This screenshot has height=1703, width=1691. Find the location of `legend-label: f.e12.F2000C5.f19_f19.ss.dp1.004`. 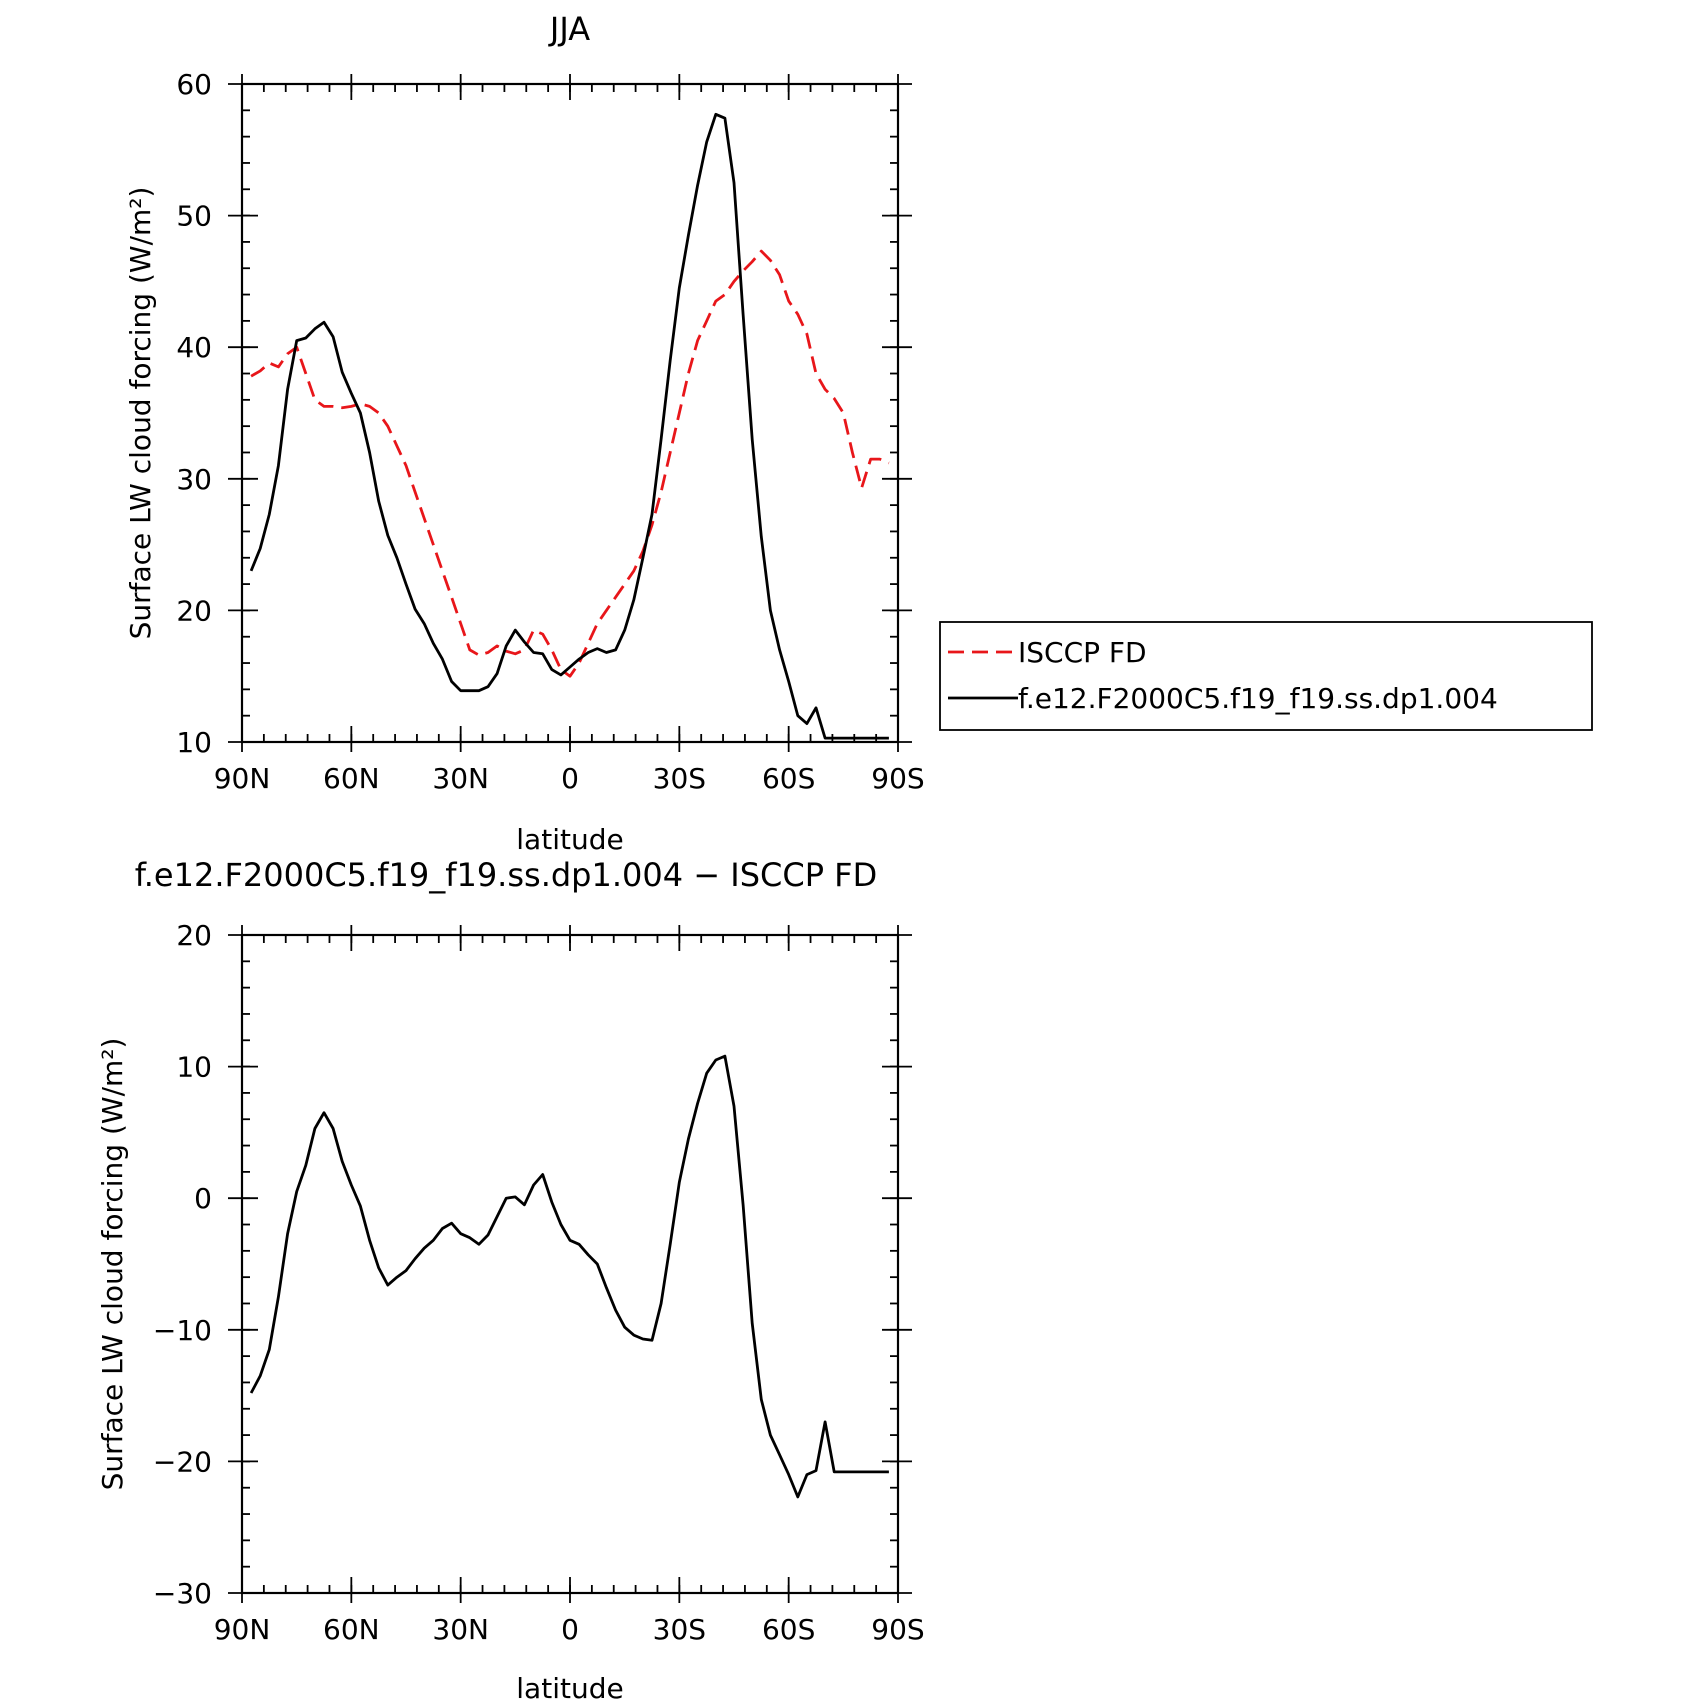

legend-label: f.e12.F2000C5.f19_f19.ss.dp1.004 is located at coordinates (1258, 698).